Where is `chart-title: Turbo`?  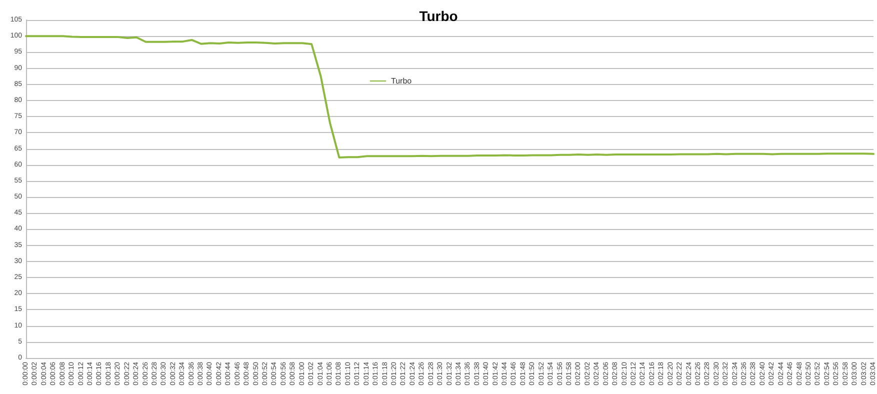
chart-title: Turbo is located at coordinates (438, 16).